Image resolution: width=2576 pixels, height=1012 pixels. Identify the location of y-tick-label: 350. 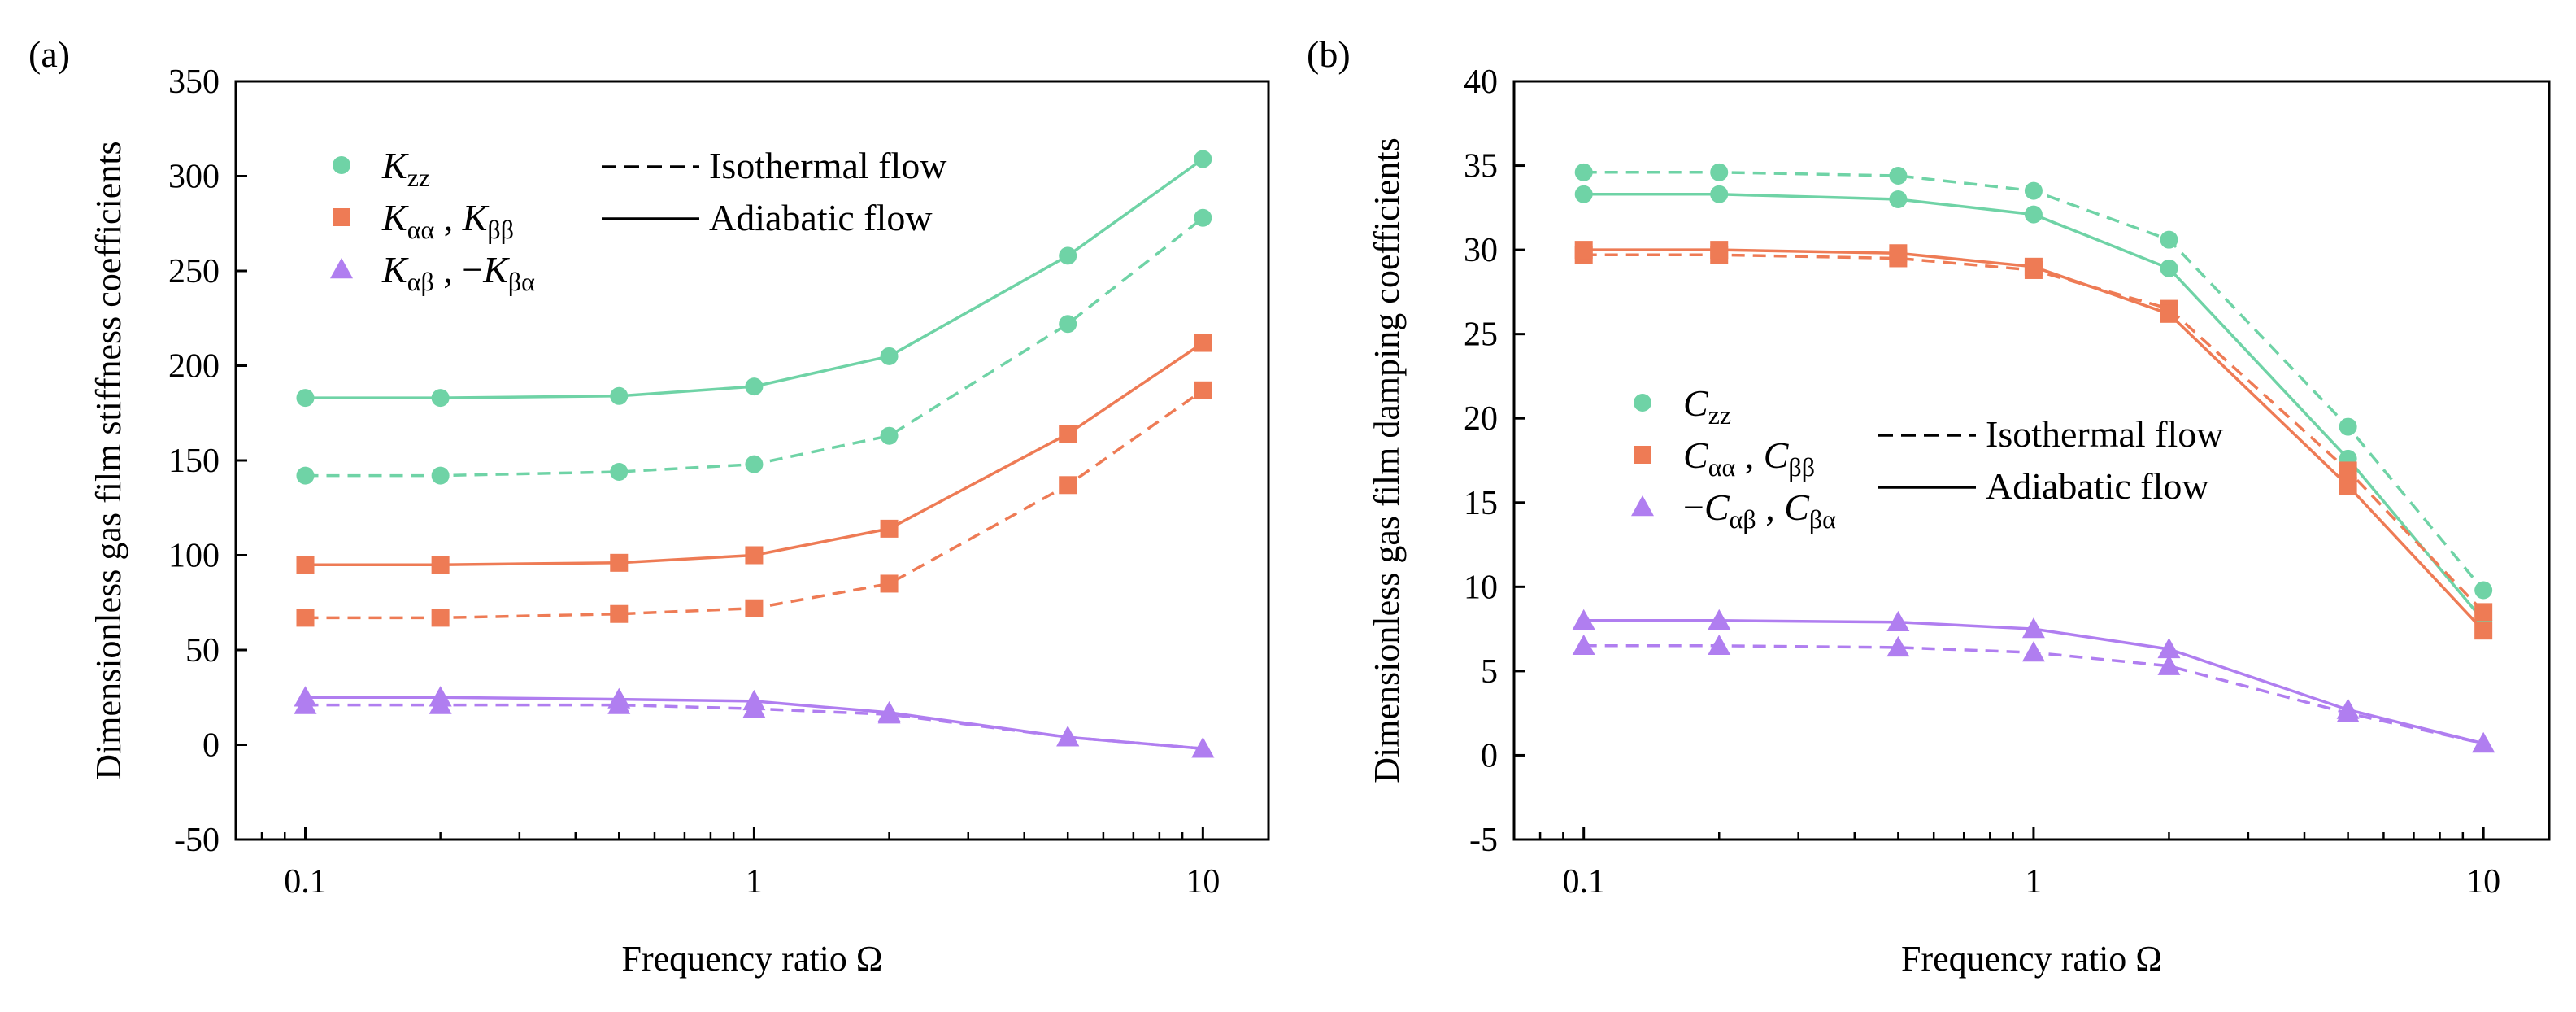
(194, 82).